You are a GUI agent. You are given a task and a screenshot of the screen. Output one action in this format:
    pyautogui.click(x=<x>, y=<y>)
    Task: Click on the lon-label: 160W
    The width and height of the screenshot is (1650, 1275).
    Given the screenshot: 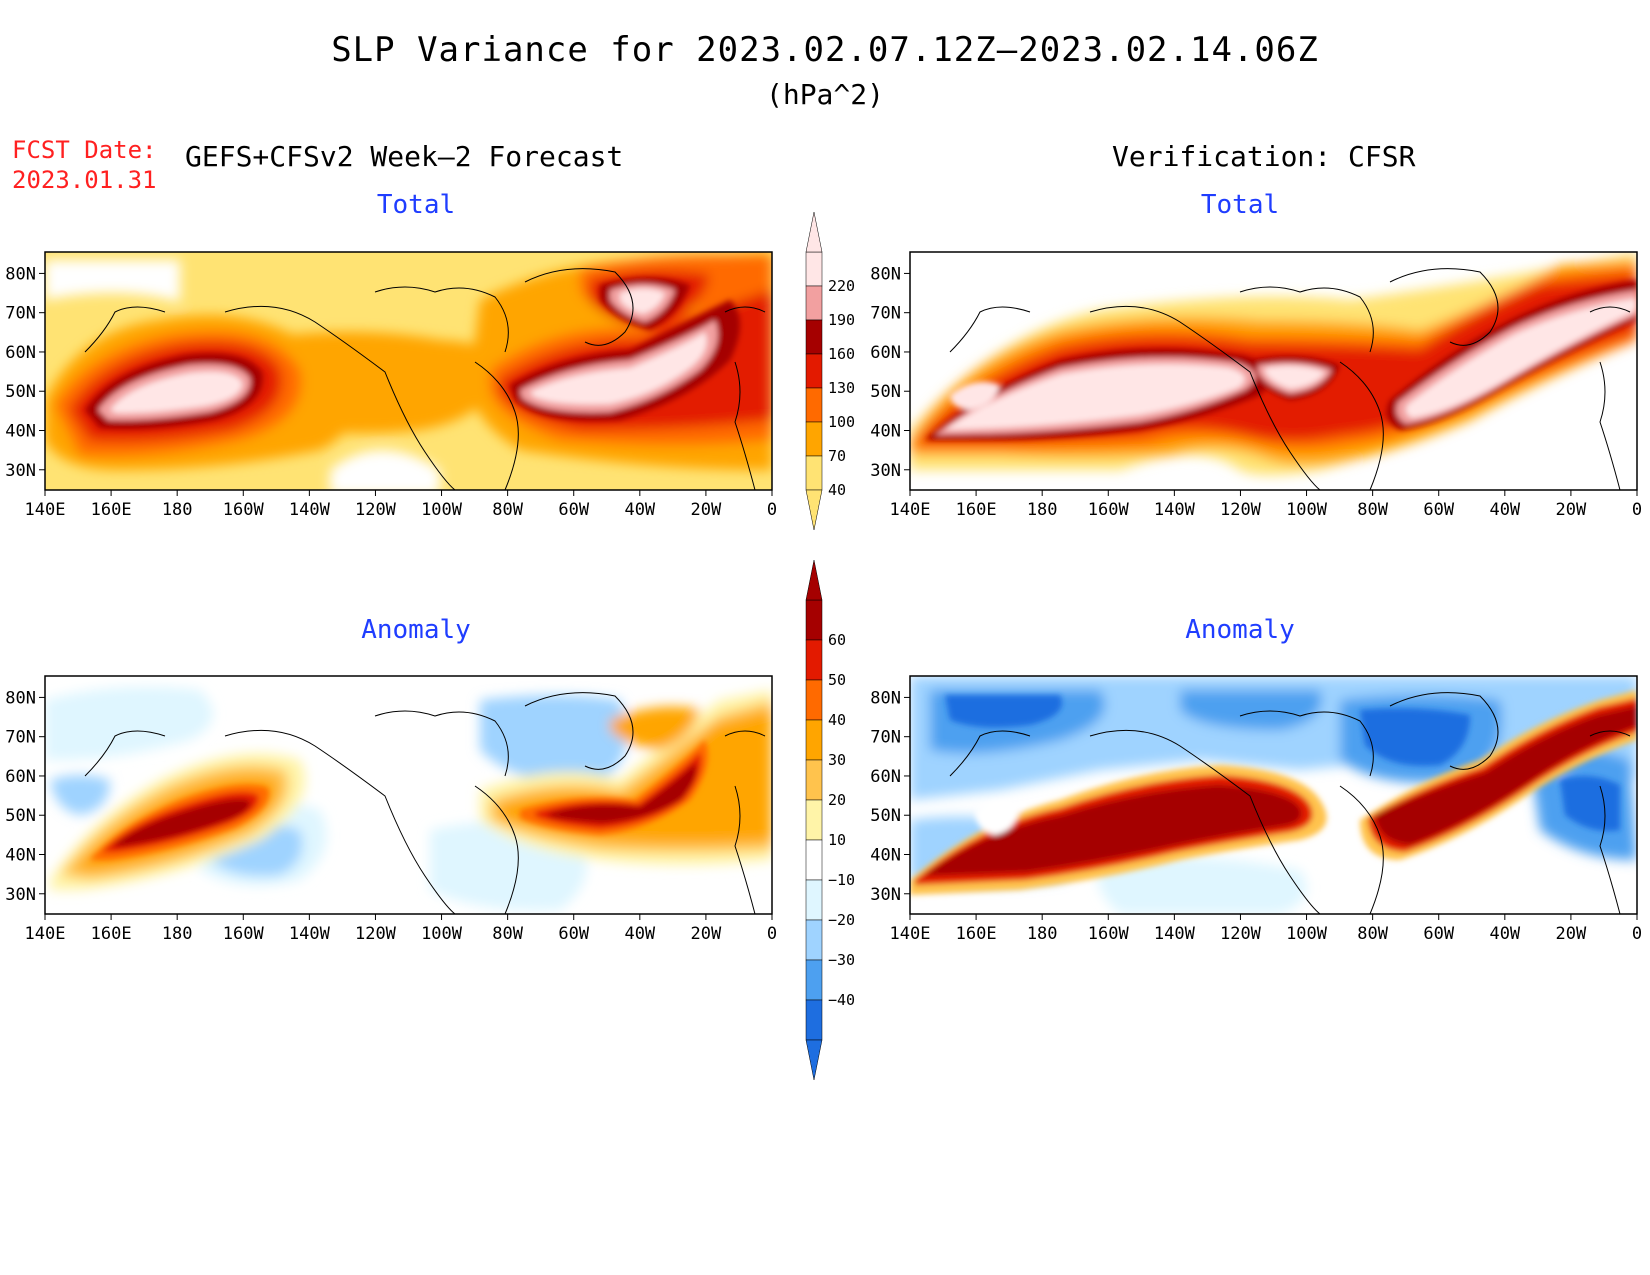 What is the action you would take?
    pyautogui.click(x=1109, y=934)
    